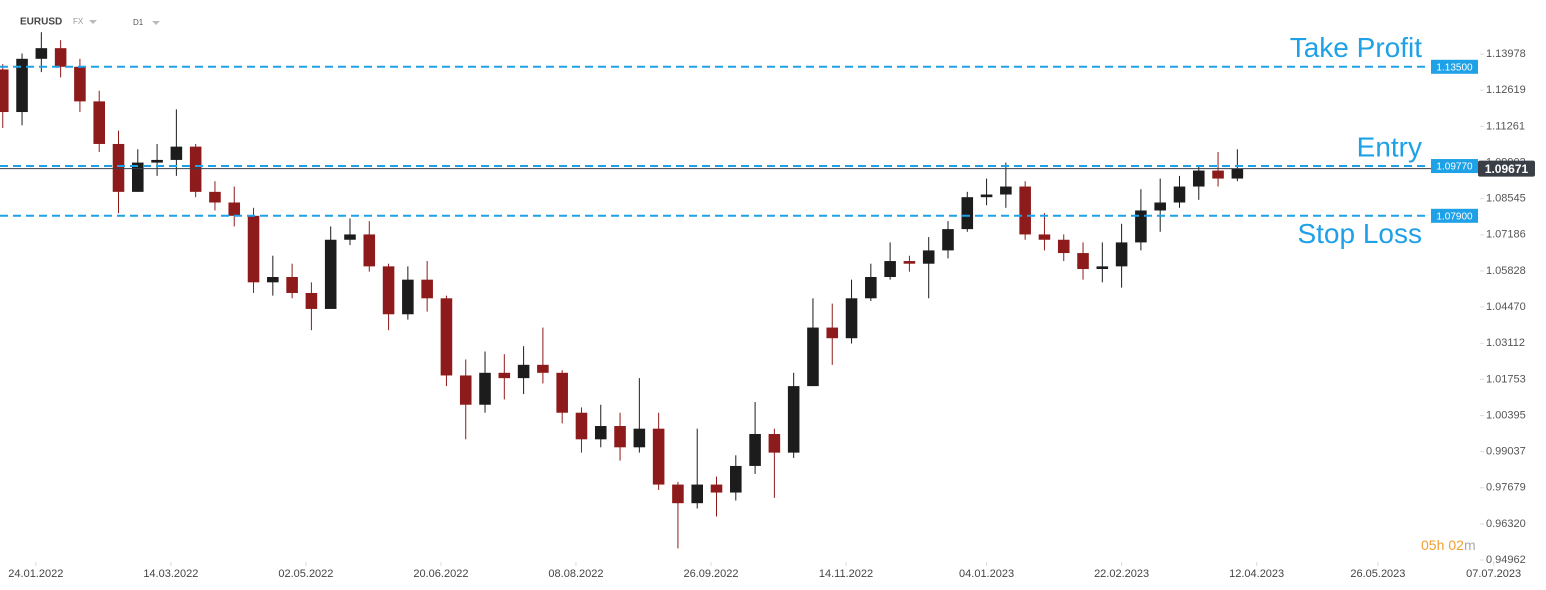  Describe the element at coordinates (440, 574) in the screenshot. I see `x-tick-label: 20.06.2022` at that location.